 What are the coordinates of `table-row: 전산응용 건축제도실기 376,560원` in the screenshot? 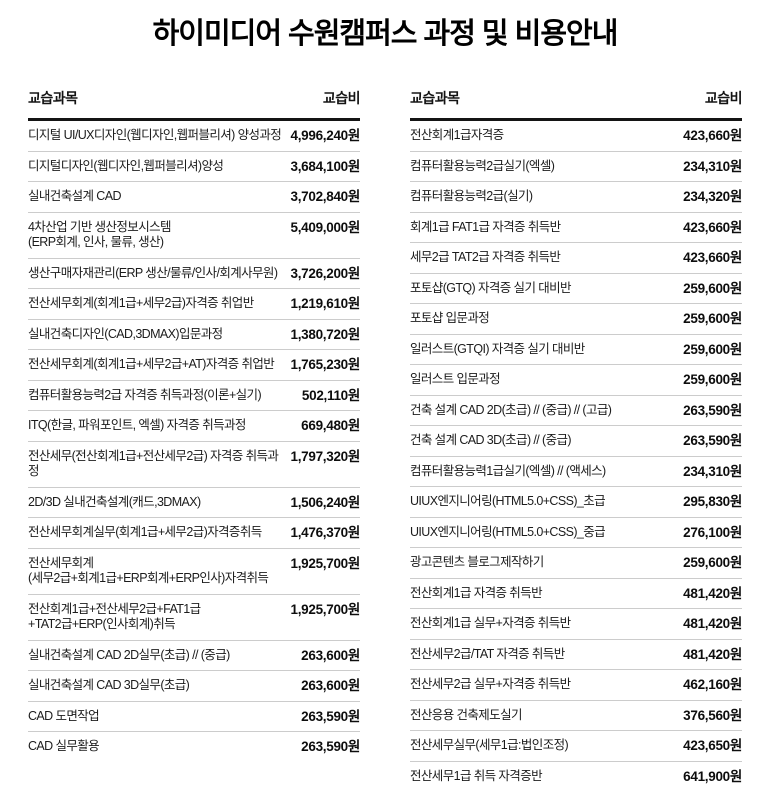 It's located at (576, 715).